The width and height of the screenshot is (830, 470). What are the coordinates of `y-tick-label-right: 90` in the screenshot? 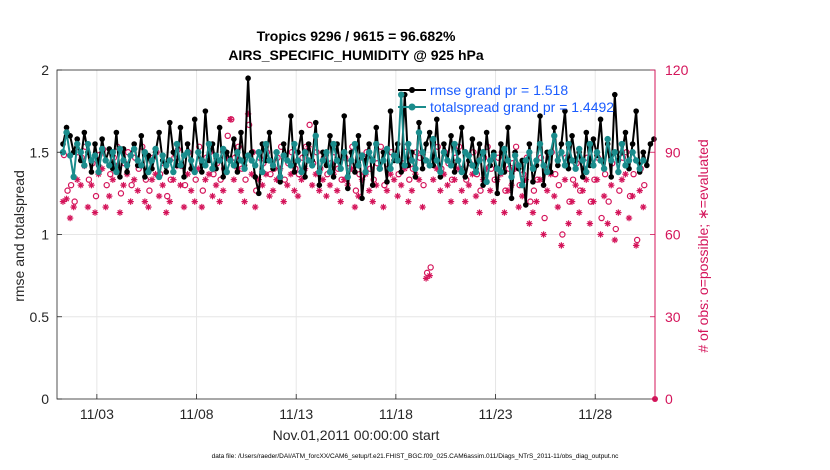 It's located at (673, 152).